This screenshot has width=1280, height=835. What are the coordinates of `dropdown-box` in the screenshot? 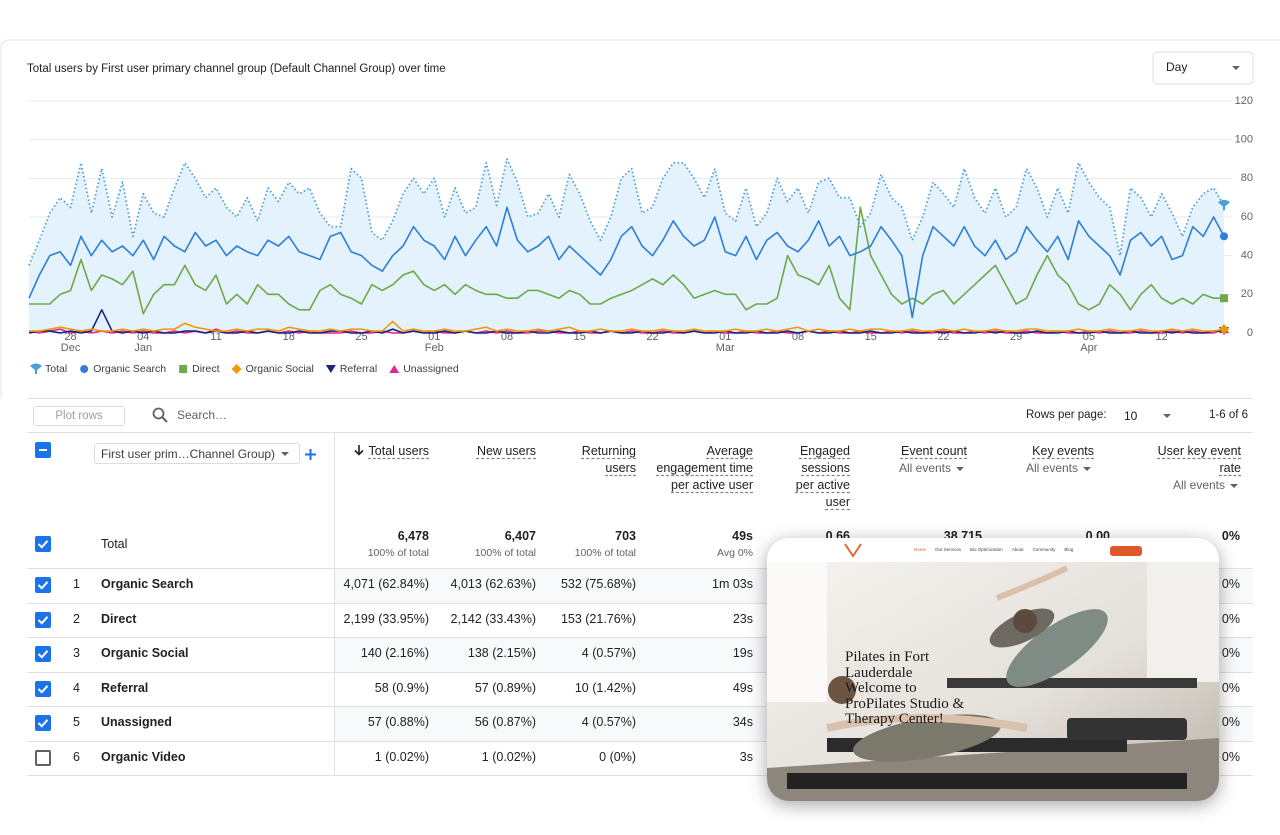 It's located at (1203, 68).